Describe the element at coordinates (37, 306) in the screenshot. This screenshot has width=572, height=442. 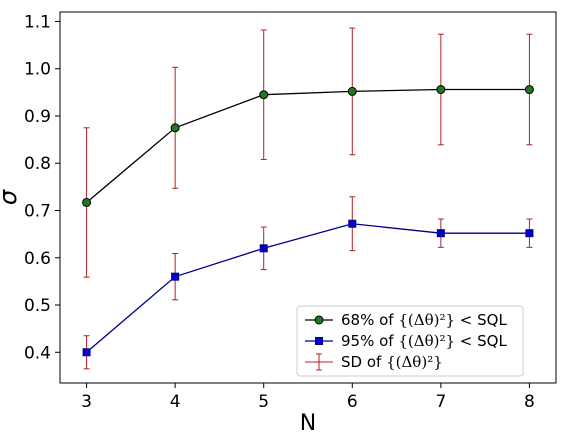
I see `y-tick-label: 0.5` at that location.